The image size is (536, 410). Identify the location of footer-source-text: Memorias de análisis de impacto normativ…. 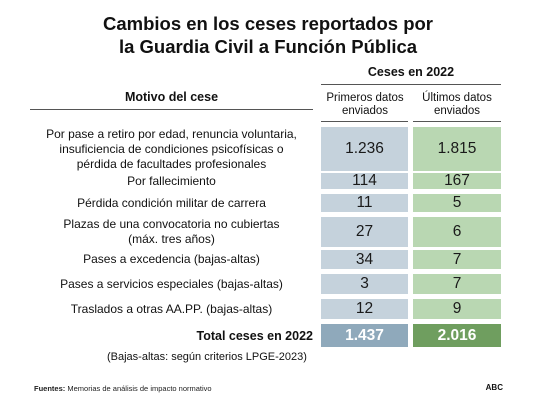
(139, 388).